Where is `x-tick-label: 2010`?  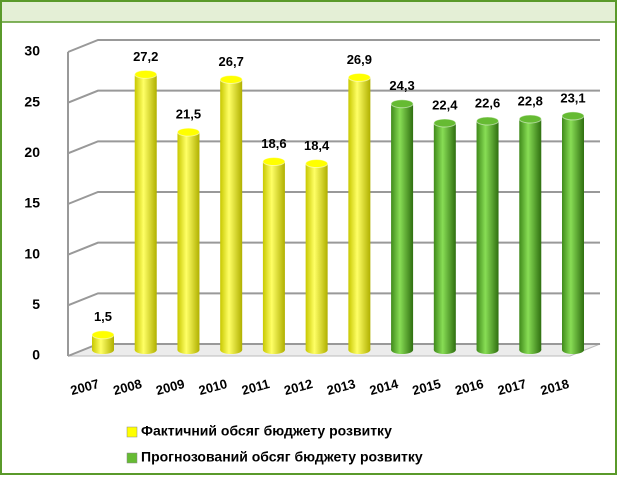 x-tick-label: 2010 is located at coordinates (213, 387).